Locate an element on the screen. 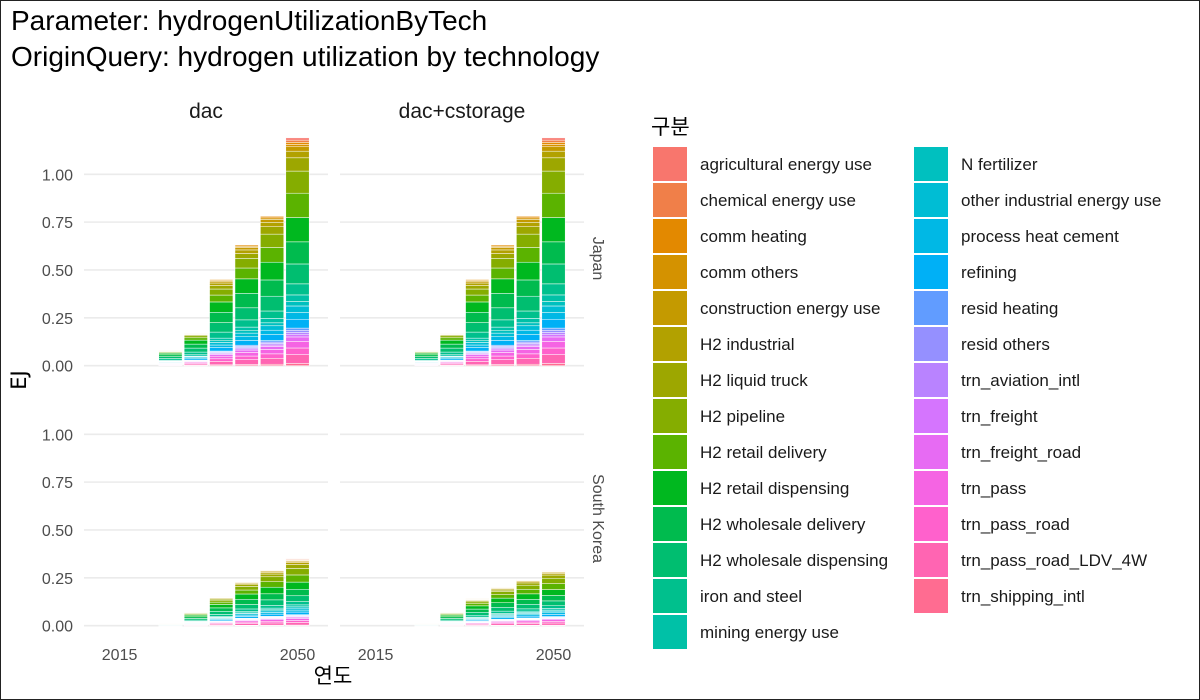 The image size is (1200, 700). facet-strip-row: Japan is located at coordinates (597, 259).